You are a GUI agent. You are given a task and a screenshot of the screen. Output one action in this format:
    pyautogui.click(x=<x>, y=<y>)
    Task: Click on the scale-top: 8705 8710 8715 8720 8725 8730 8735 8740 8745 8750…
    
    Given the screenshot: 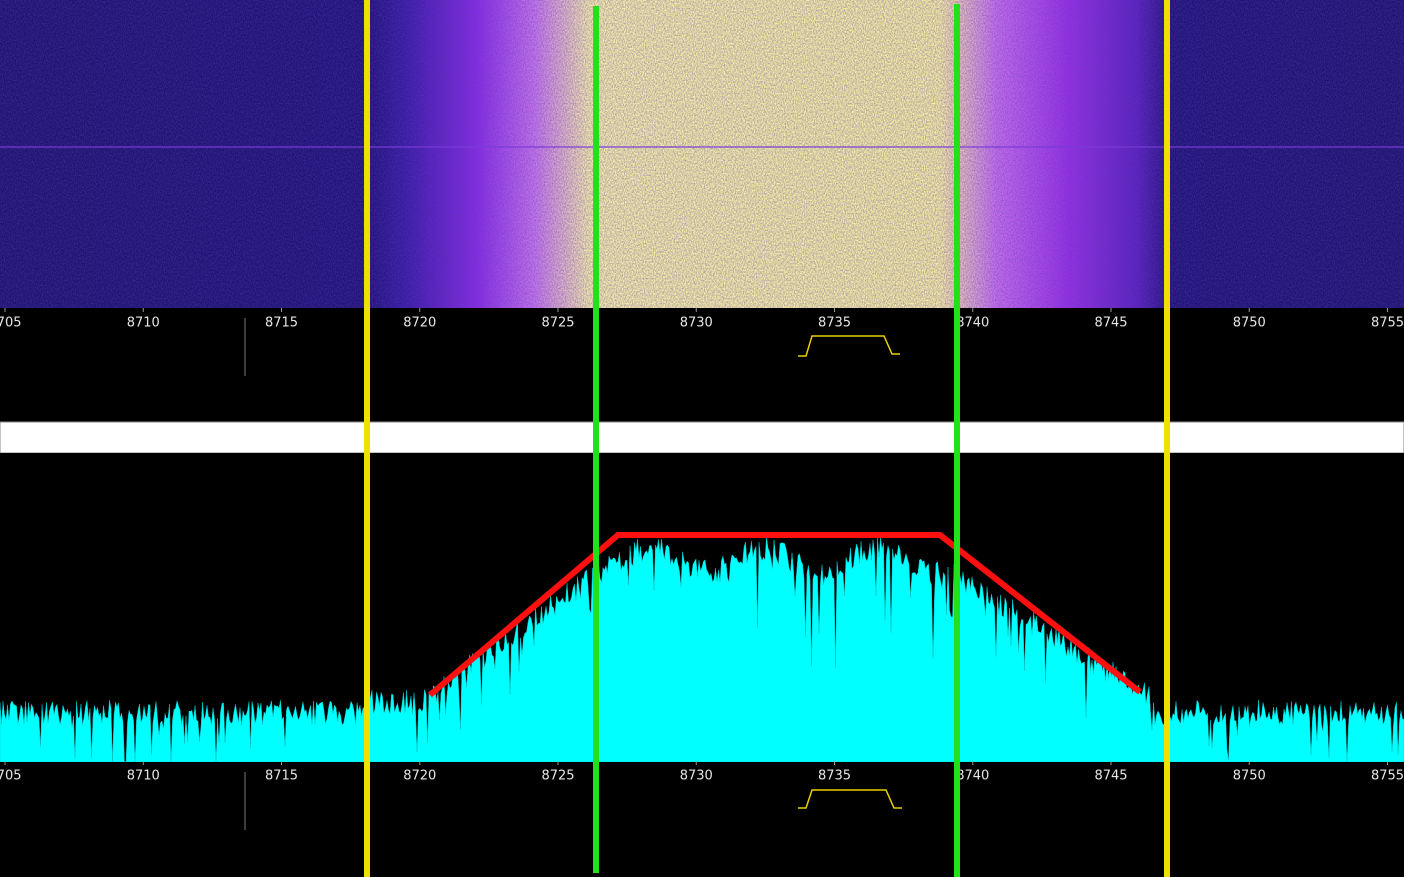 What is the action you would take?
    pyautogui.click(x=702, y=365)
    